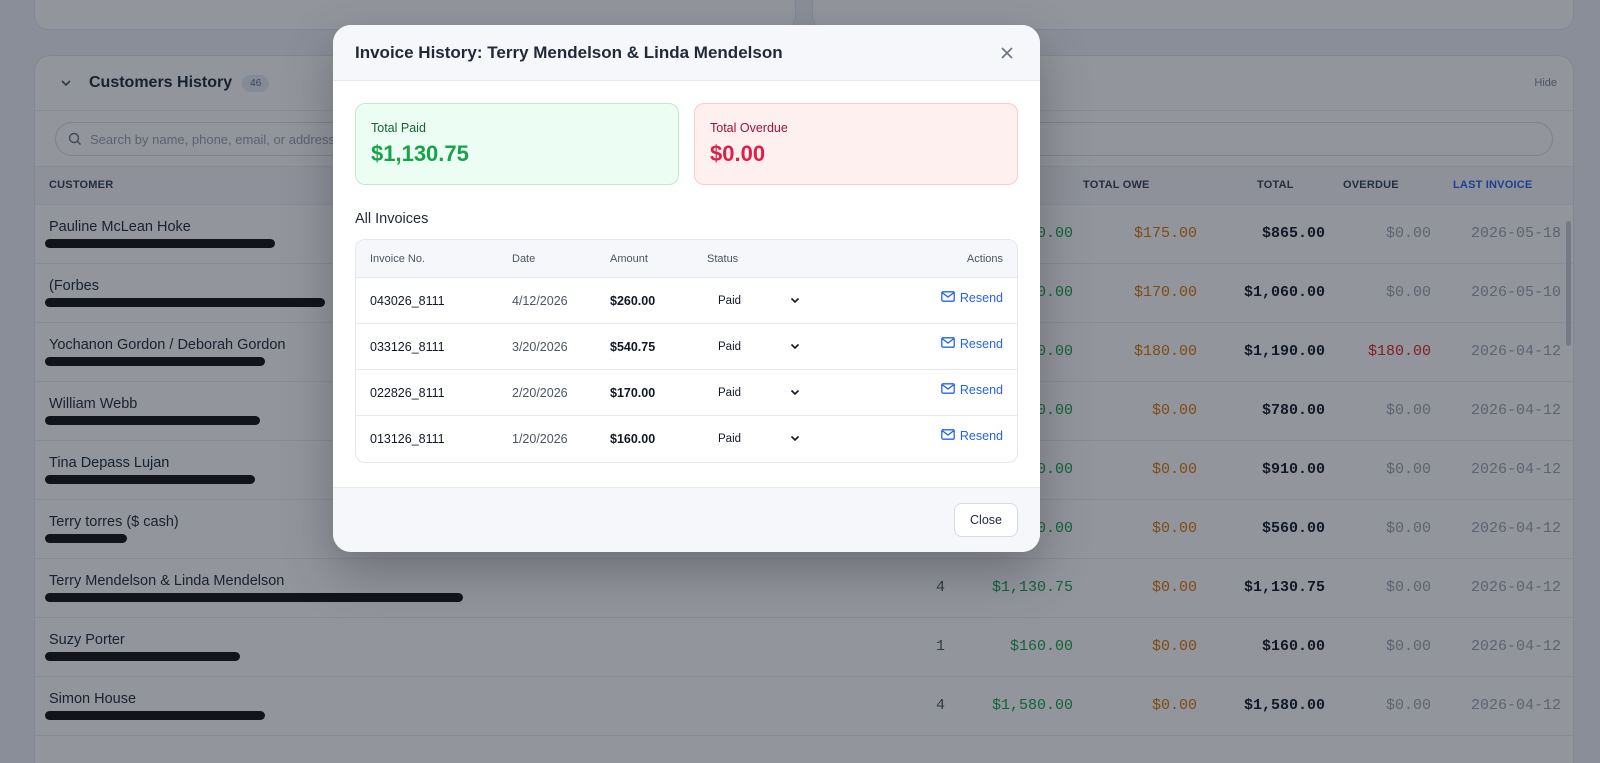  I want to click on col-total: TOTAL, so click(1275, 185).